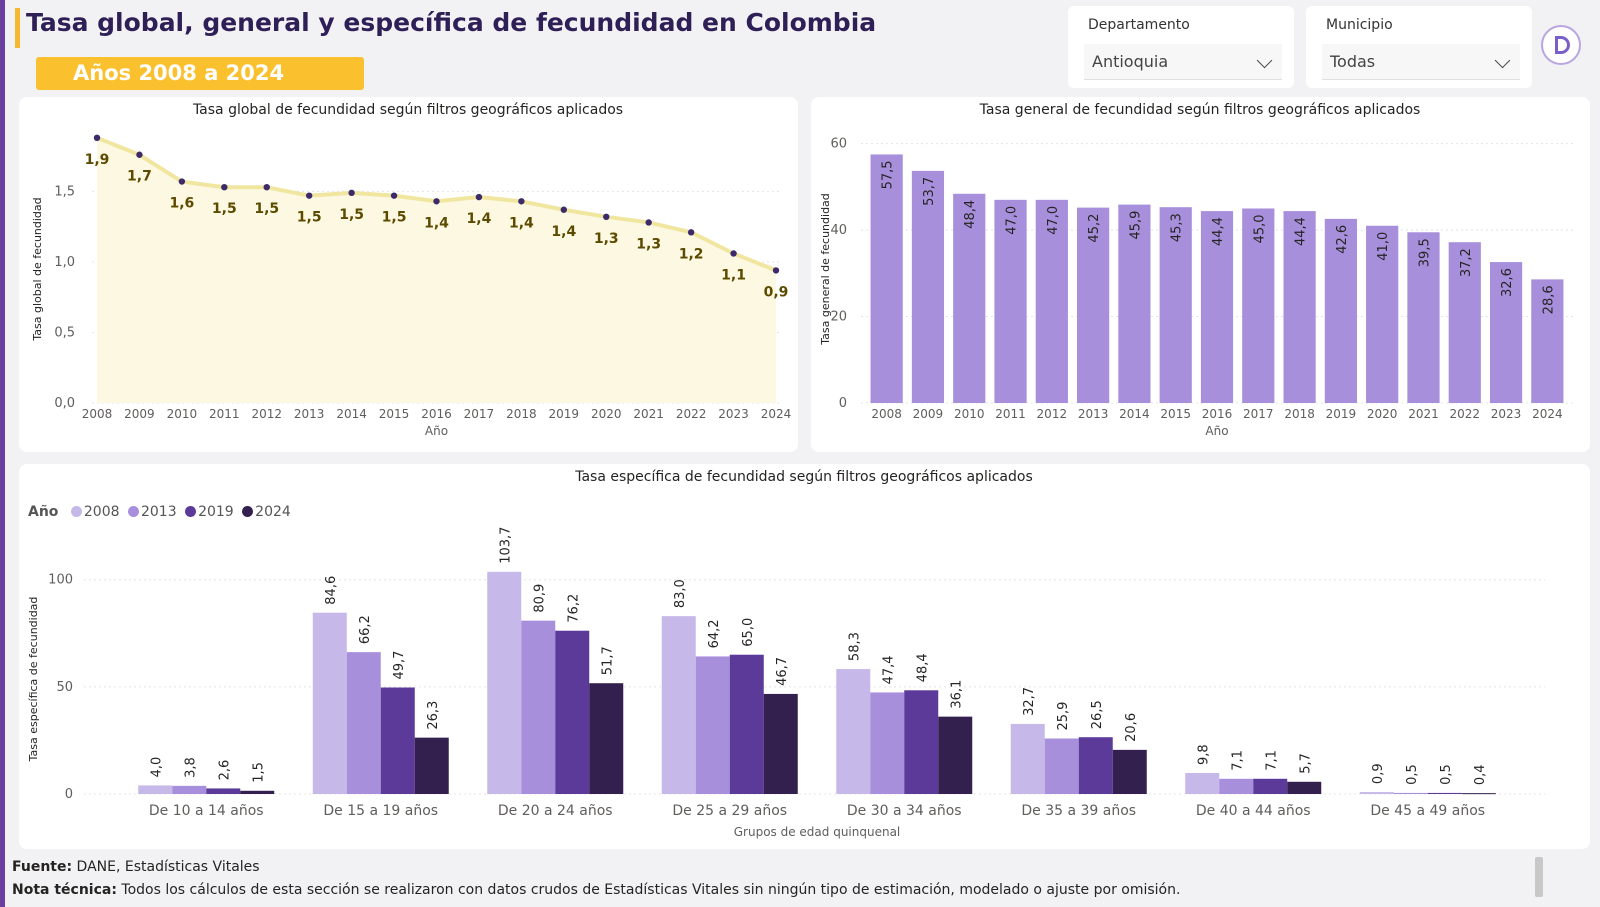 This screenshot has width=1600, height=907. I want to click on legend-label: 2013, so click(158, 512).